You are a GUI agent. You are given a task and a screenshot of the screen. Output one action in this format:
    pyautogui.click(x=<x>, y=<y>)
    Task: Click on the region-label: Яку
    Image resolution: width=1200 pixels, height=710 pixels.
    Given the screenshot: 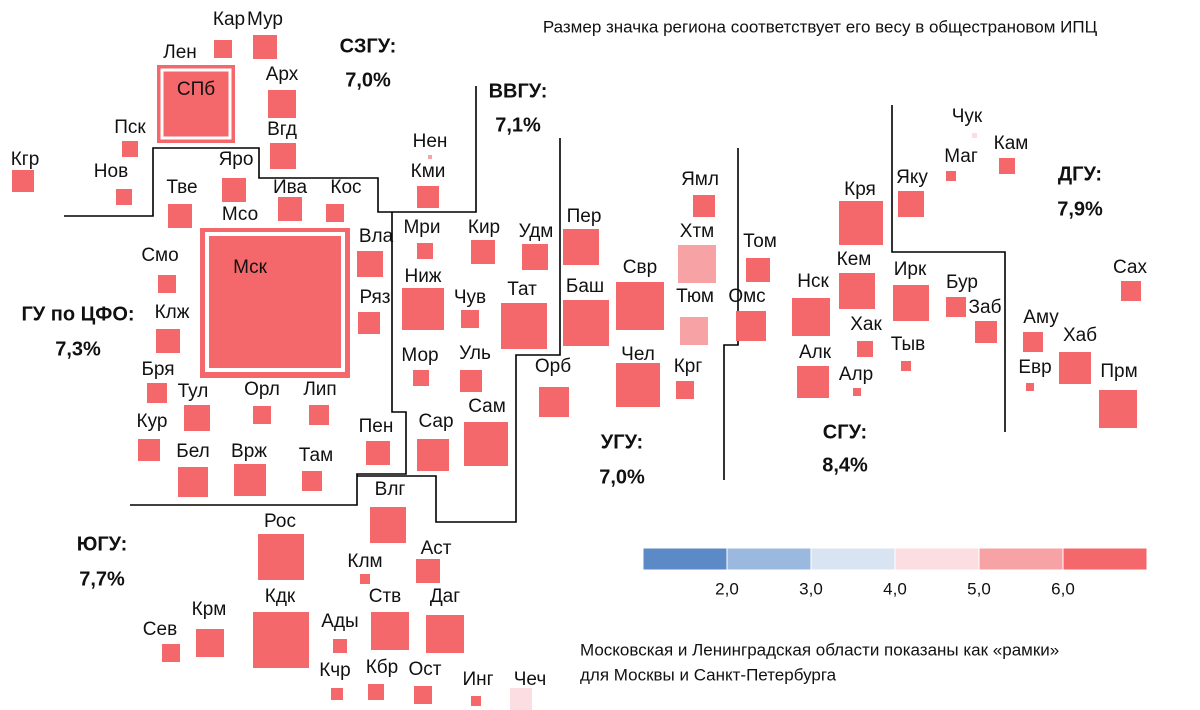 What is the action you would take?
    pyautogui.click(x=912, y=177)
    